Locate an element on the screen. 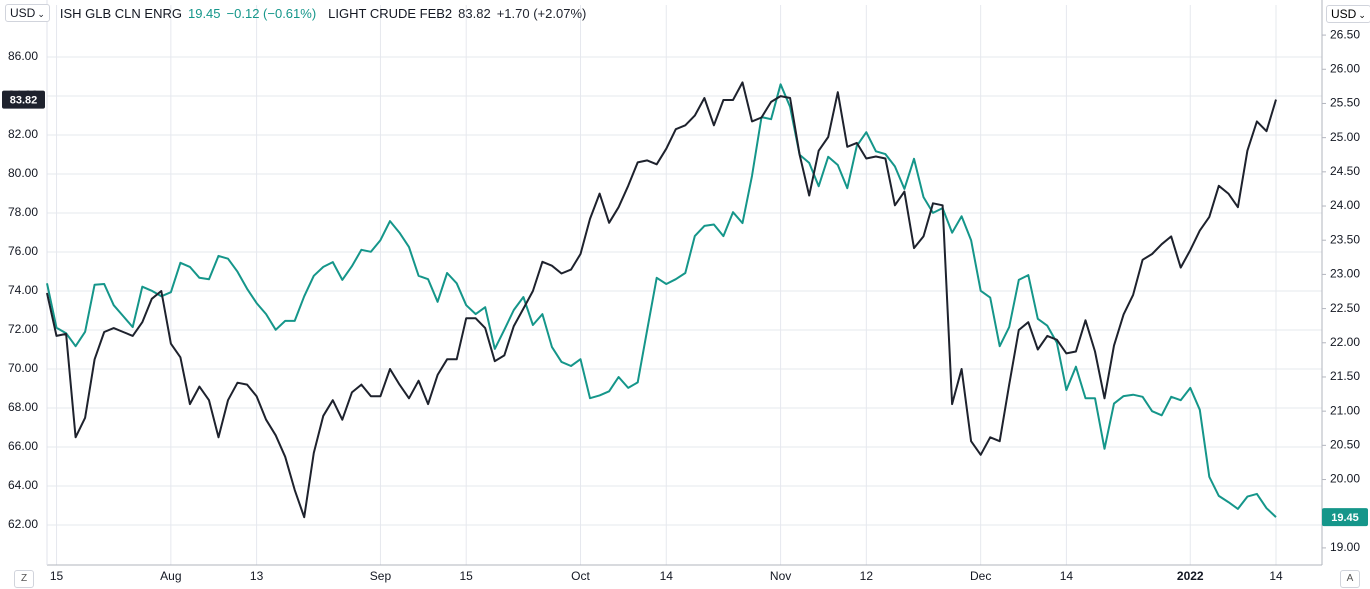  change: −0.12 (−0.61%) is located at coordinates (271, 13).